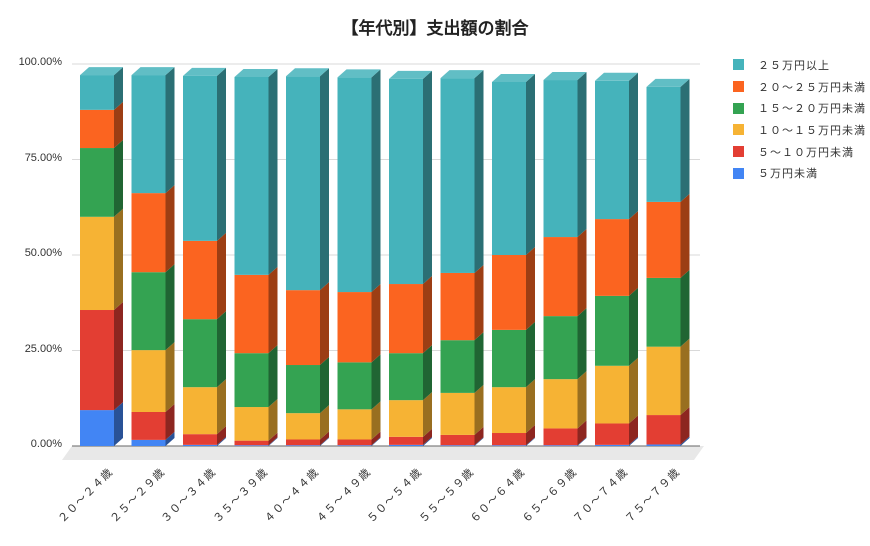 The height and width of the screenshot is (546, 870). Describe the element at coordinates (799, 108) in the screenshot. I see `legend-item: １５～２０万円未満` at that location.